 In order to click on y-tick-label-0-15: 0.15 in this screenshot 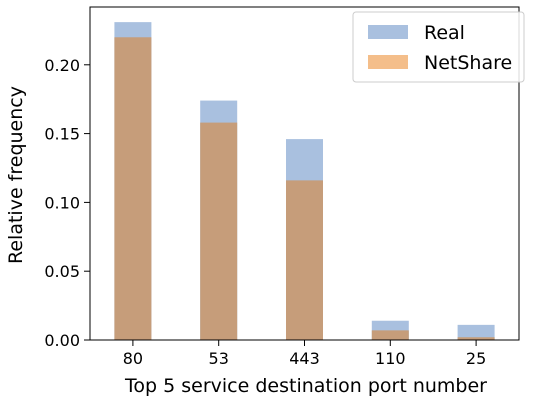, I will do `click(62, 134)`.